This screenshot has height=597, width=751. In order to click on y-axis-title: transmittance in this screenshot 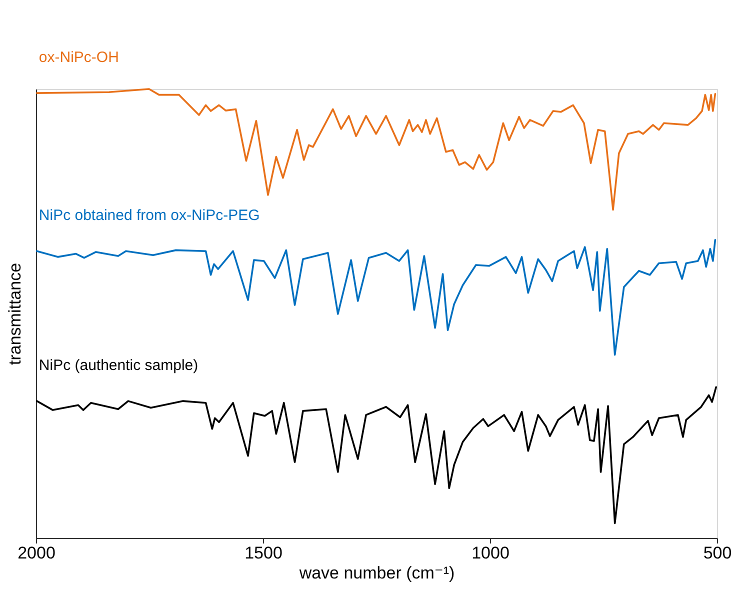, I will do `click(15, 314)`.